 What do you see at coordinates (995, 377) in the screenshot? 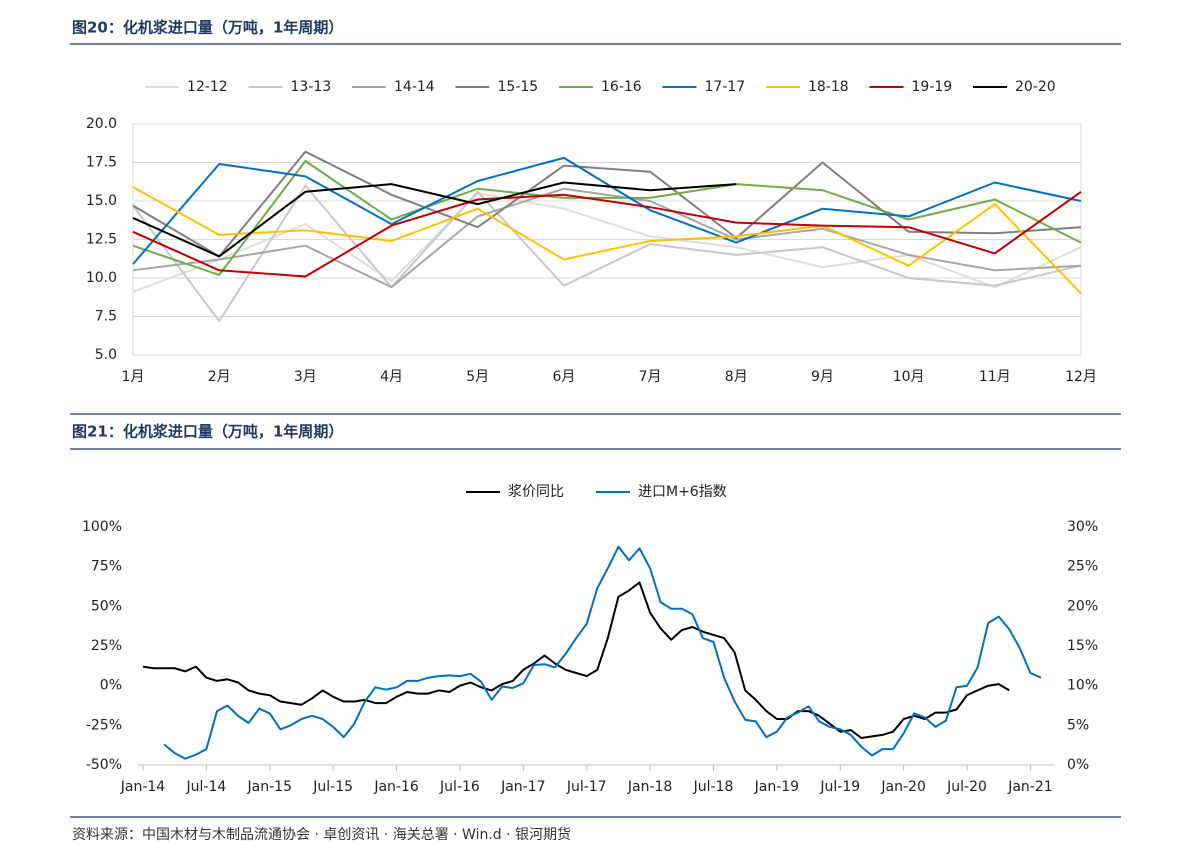
I see `x-tick-label: 11月` at bounding box center [995, 377].